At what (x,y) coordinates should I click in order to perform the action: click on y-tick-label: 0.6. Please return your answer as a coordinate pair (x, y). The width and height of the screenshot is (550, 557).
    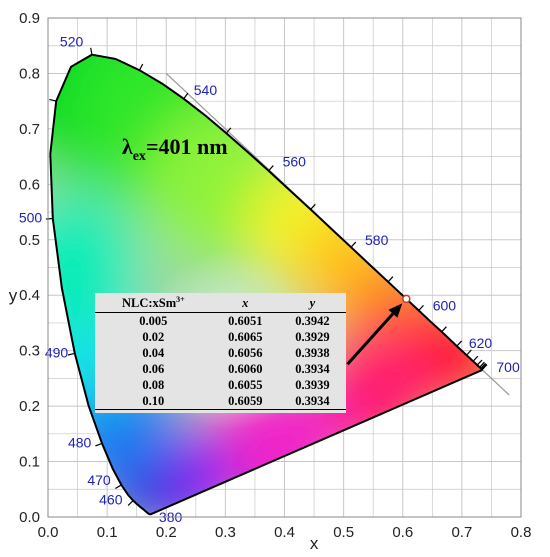
    Looking at the image, I should click on (29, 184).